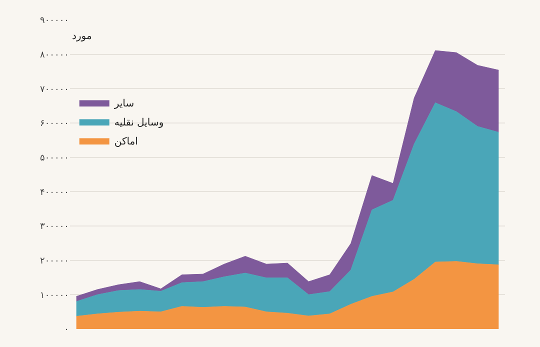 Image resolution: width=540 pixels, height=347 pixels. Describe the element at coordinates (54, 227) in the screenshot. I see `y-tick-label: ۳۰۰۰۰۰` at that location.